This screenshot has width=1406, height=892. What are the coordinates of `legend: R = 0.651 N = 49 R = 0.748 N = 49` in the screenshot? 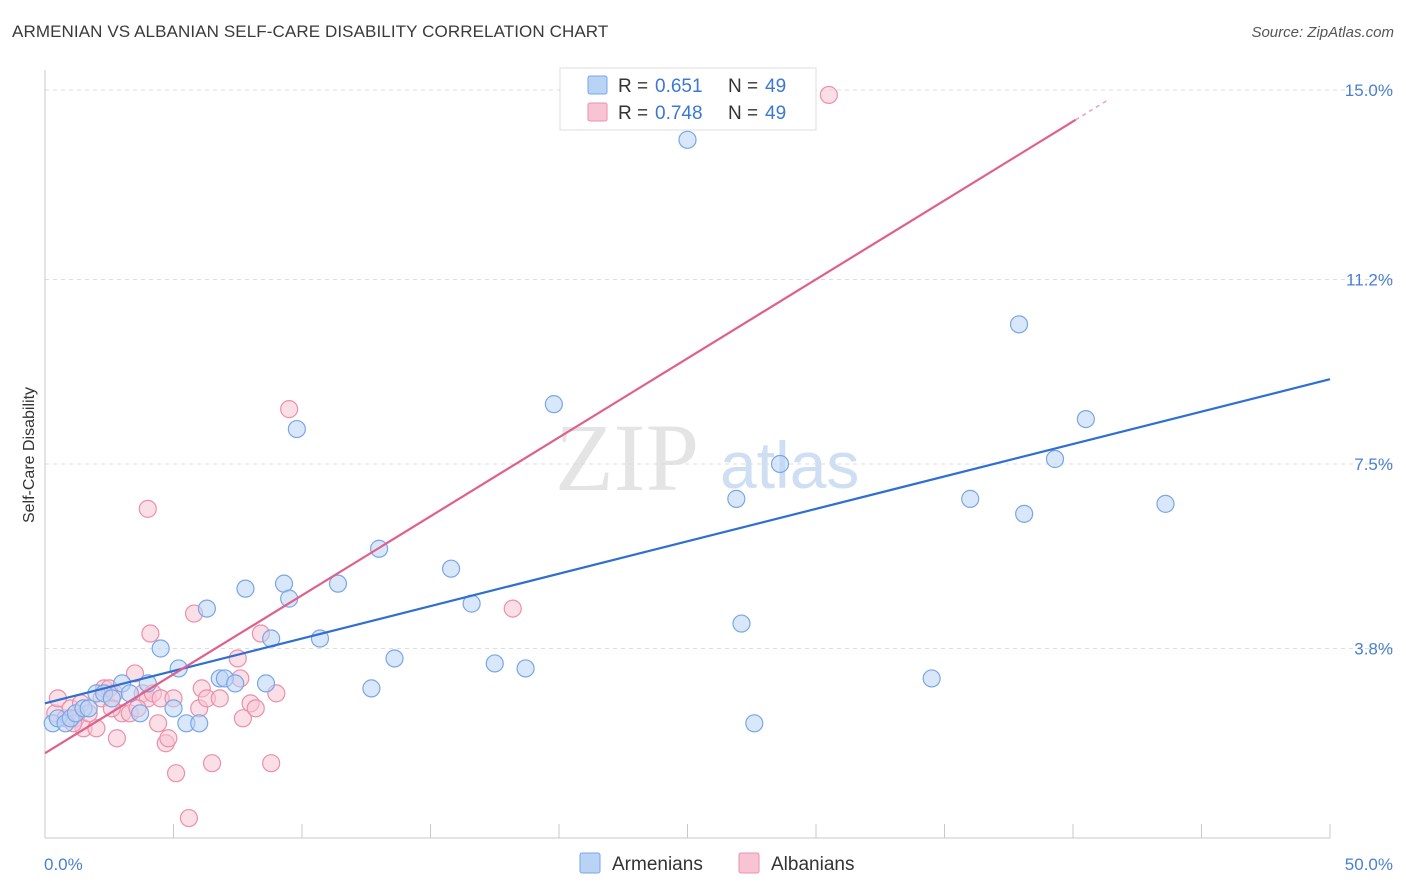 It's located at (688, 99).